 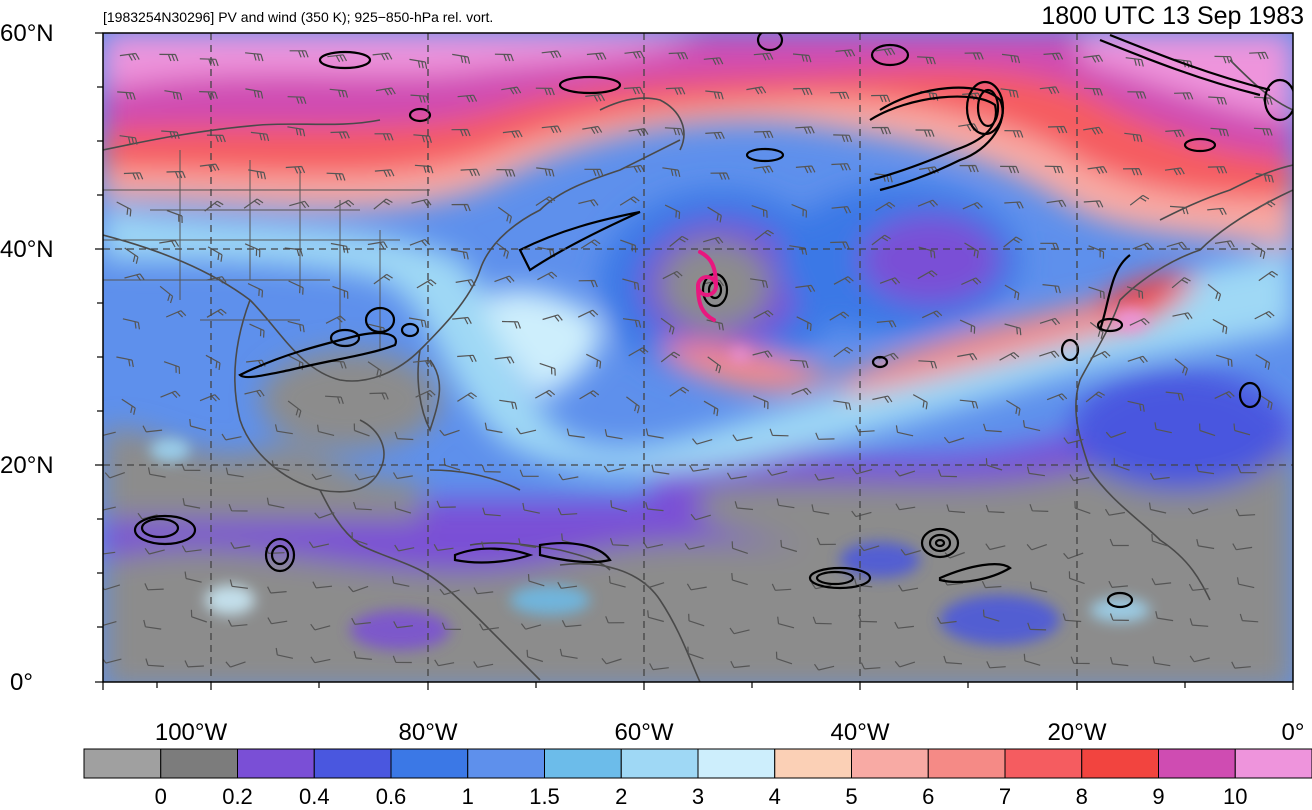 I want to click on lon-label-0: 0°, so click(x=1293, y=732).